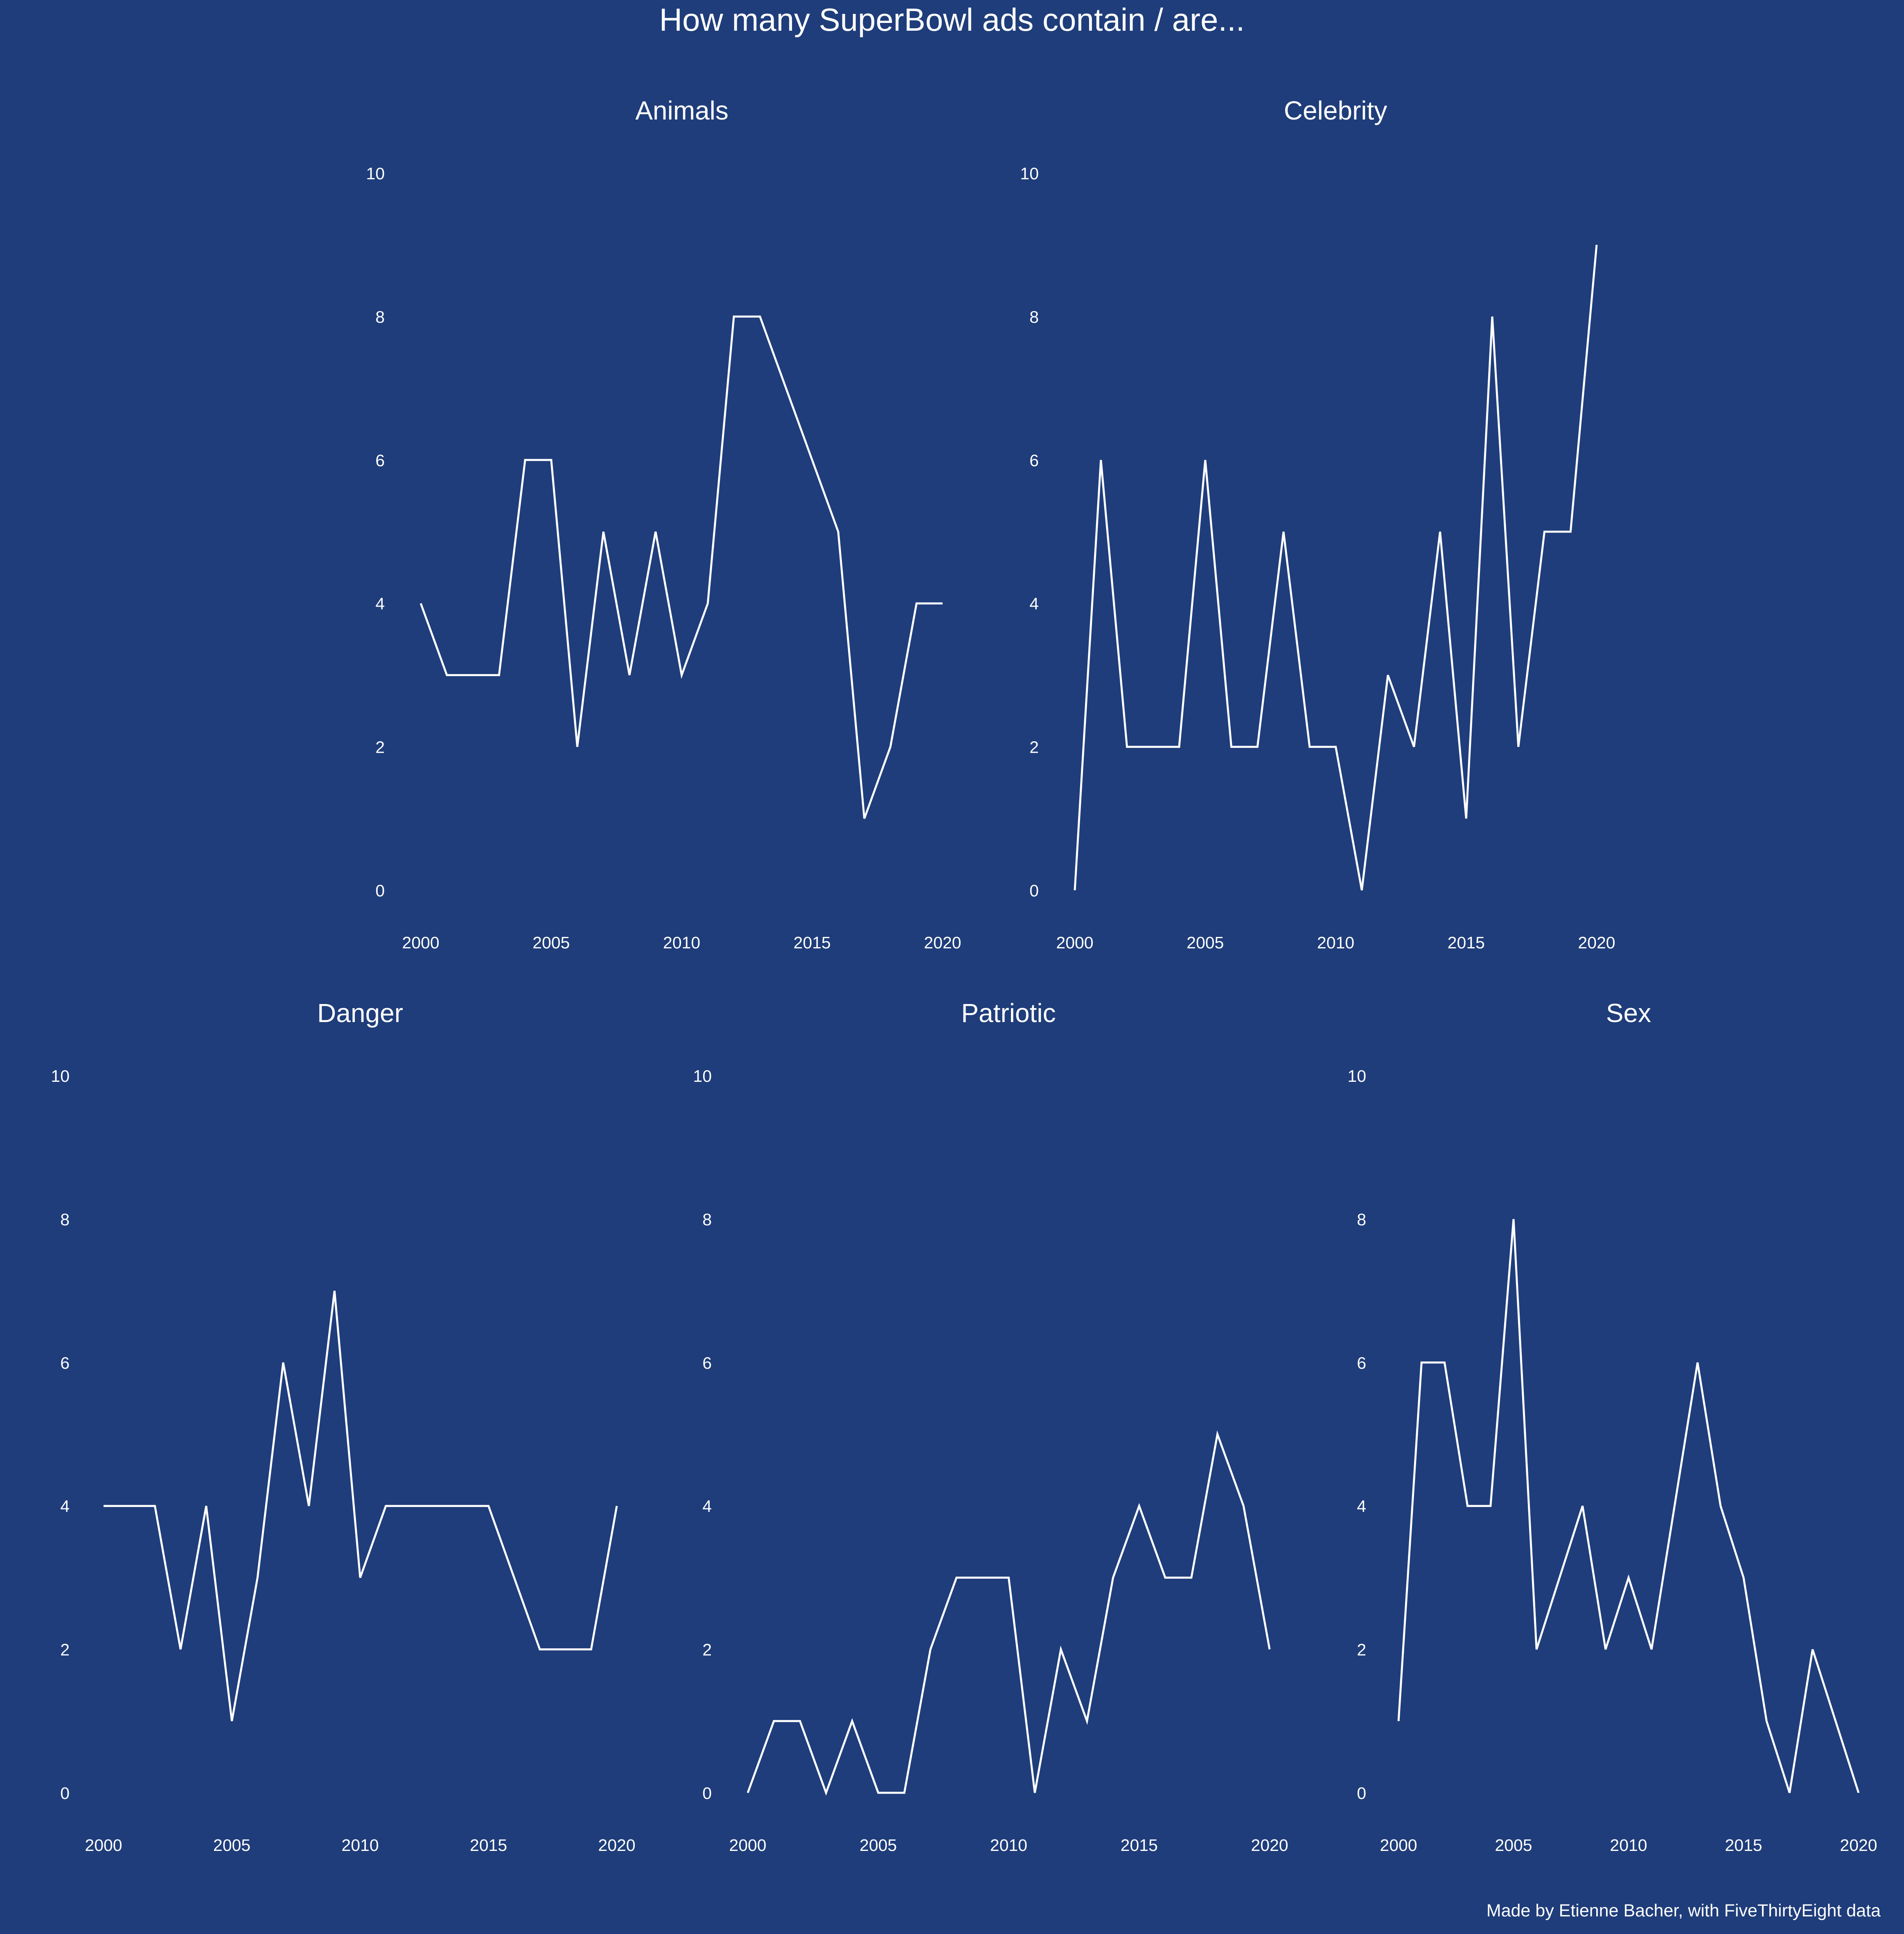  What do you see at coordinates (1009, 1613) in the screenshot?
I see `series-line-patriotic` at bounding box center [1009, 1613].